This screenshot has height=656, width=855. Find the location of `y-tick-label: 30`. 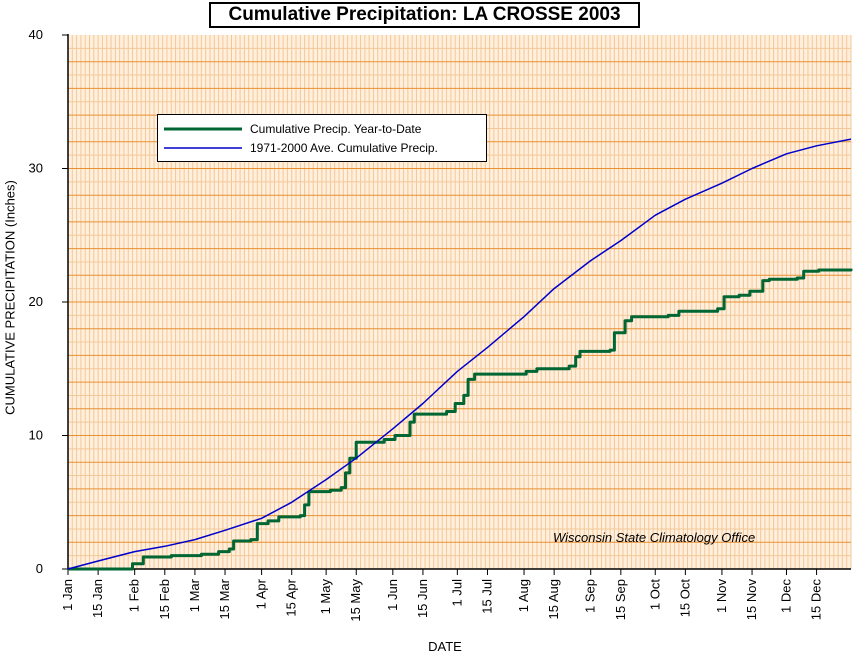

y-tick-label: 30 is located at coordinates (36, 168).